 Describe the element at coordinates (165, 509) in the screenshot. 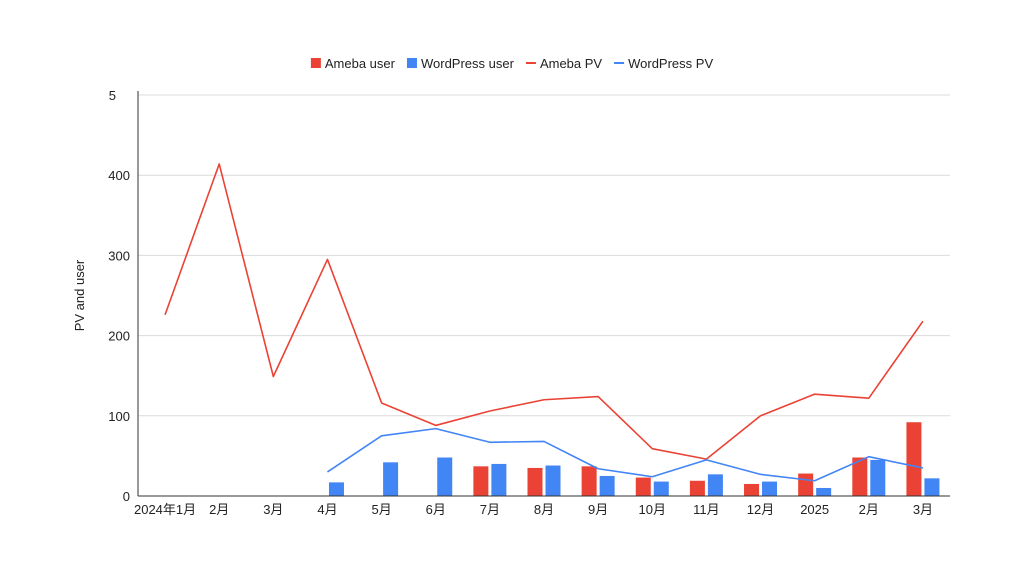

I see `x-tick-label: 2024年1月` at that location.